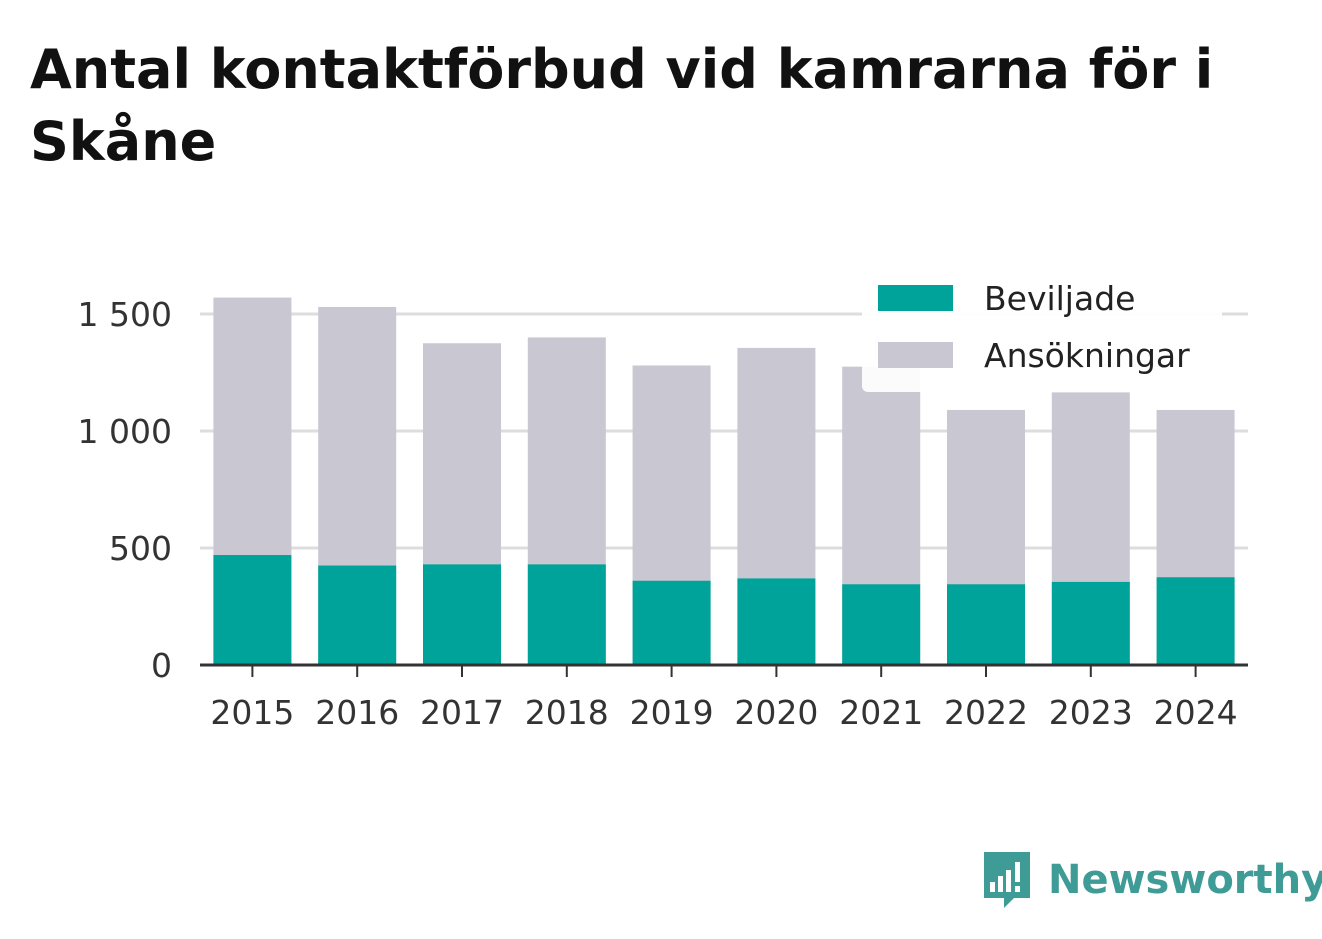 This screenshot has height=939, width=1322. What do you see at coordinates (1087, 355) in the screenshot?
I see `legend-label-ansokningar: Ansökningar` at bounding box center [1087, 355].